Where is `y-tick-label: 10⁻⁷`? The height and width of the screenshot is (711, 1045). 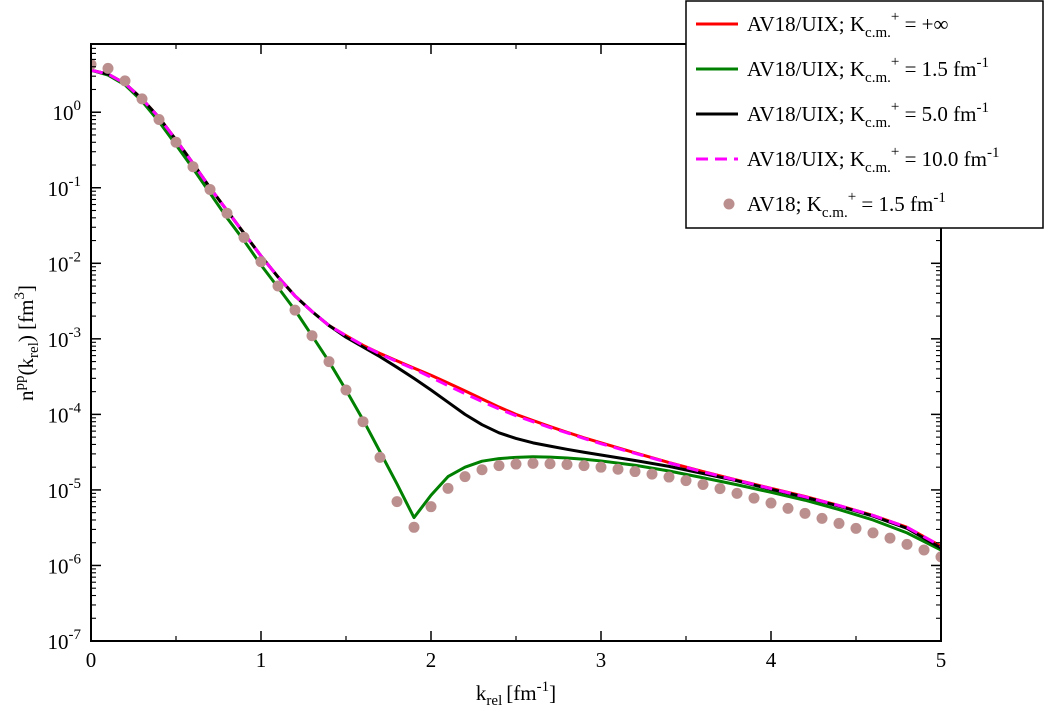
y-tick-label: 10⁻⁷ is located at coordinates (65, 640).